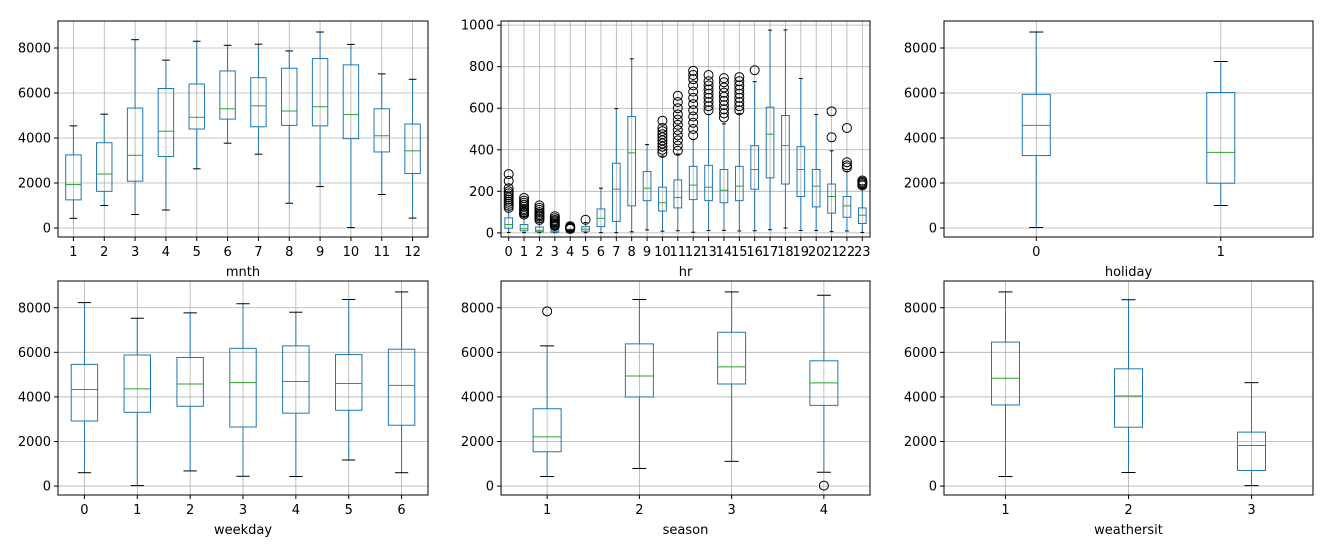 The height and width of the screenshot is (556, 1339). What do you see at coordinates (481, 150) in the screenshot?
I see `y-tick-label: 400` at bounding box center [481, 150].